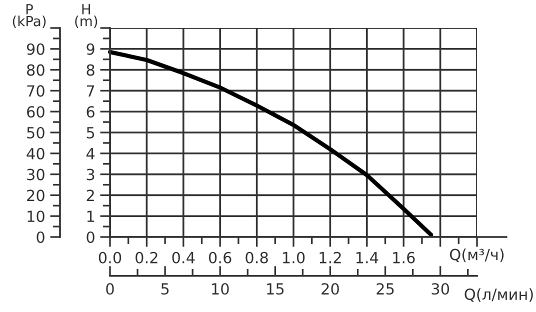  Describe the element at coordinates (165, 289) in the screenshot. I see `x2-tick-label: 5` at that location.